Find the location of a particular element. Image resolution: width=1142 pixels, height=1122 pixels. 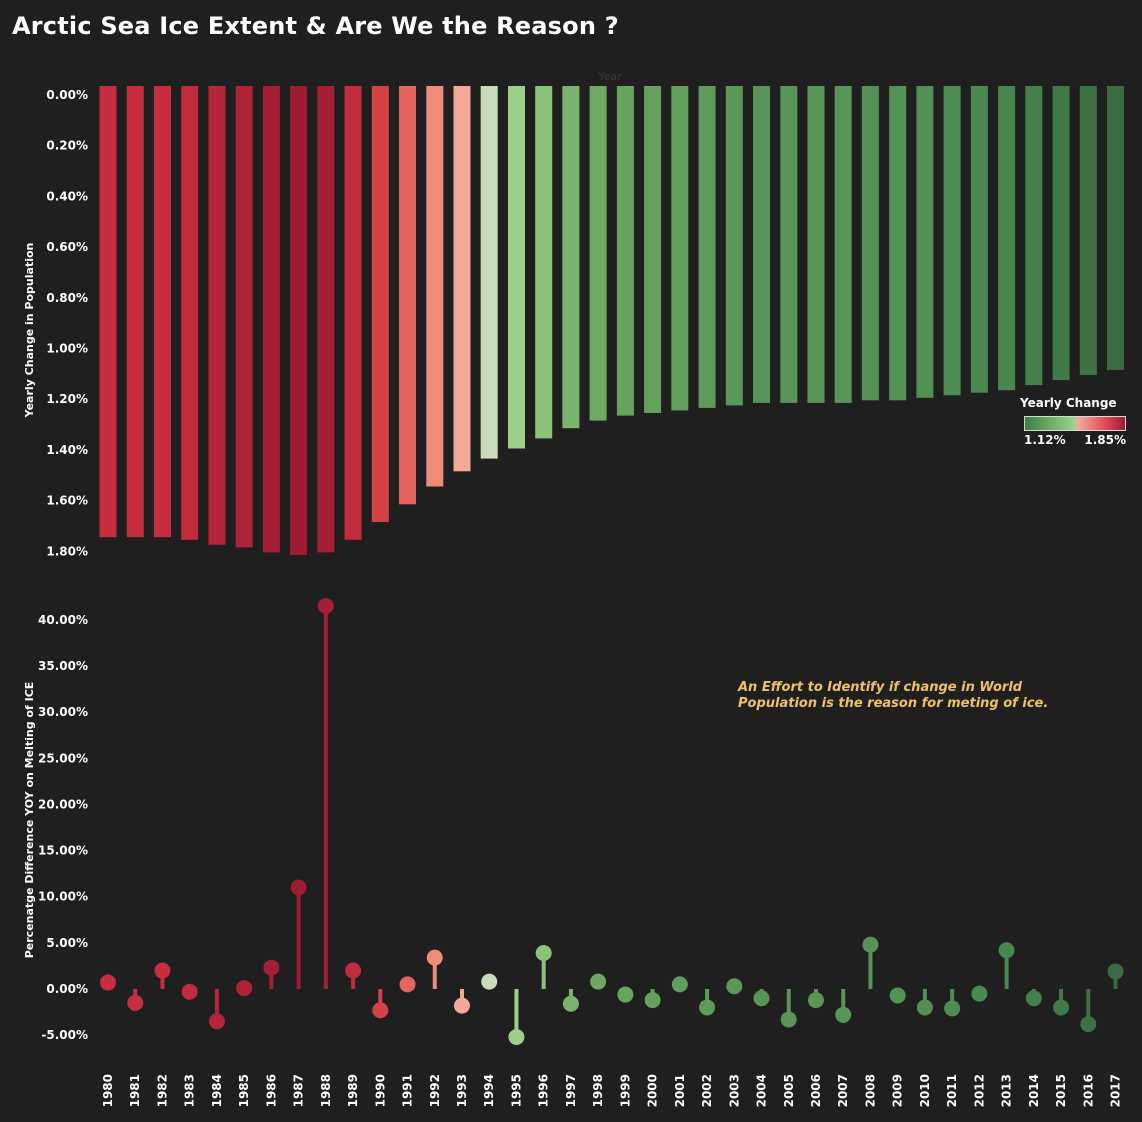

lollipop-point-1987 is located at coordinates (298, 887).